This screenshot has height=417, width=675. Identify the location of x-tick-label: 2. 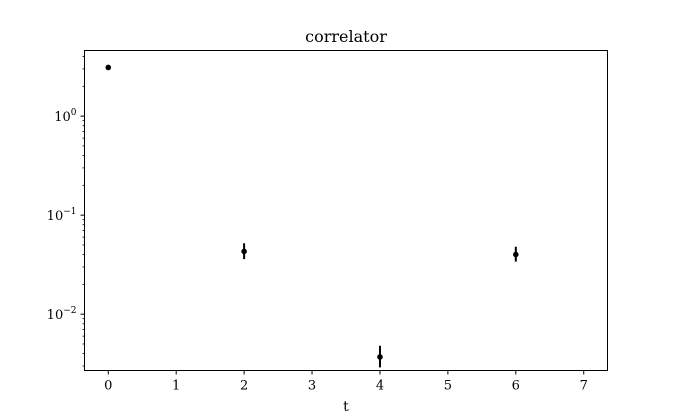
(244, 386).